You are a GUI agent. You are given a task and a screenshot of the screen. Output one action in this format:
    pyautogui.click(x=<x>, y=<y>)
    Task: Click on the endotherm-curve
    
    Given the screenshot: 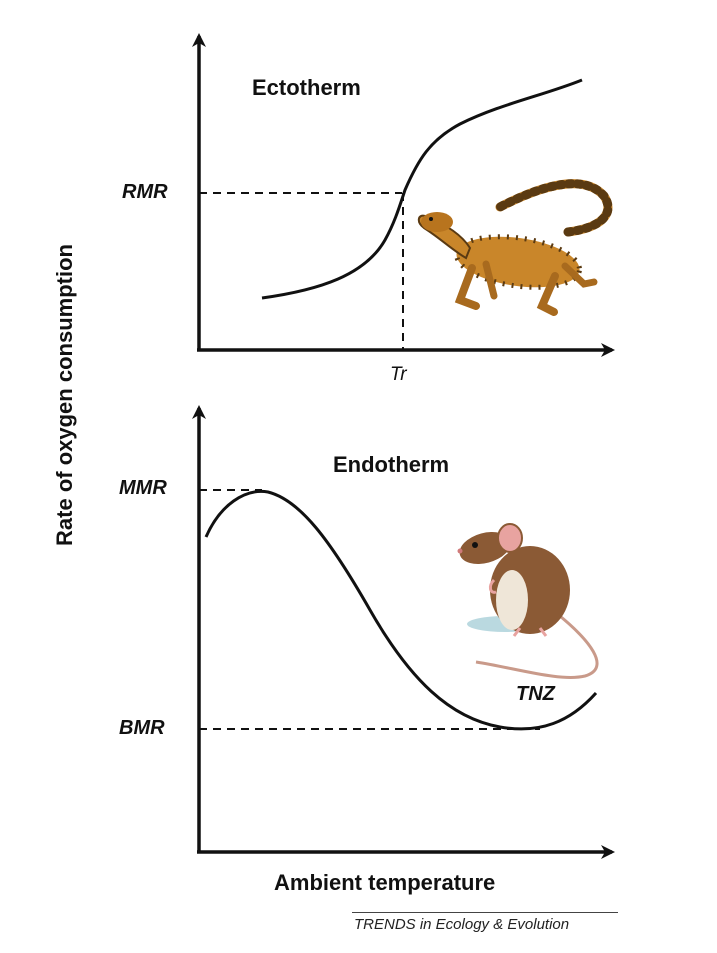 What is the action you would take?
    pyautogui.click(x=401, y=610)
    